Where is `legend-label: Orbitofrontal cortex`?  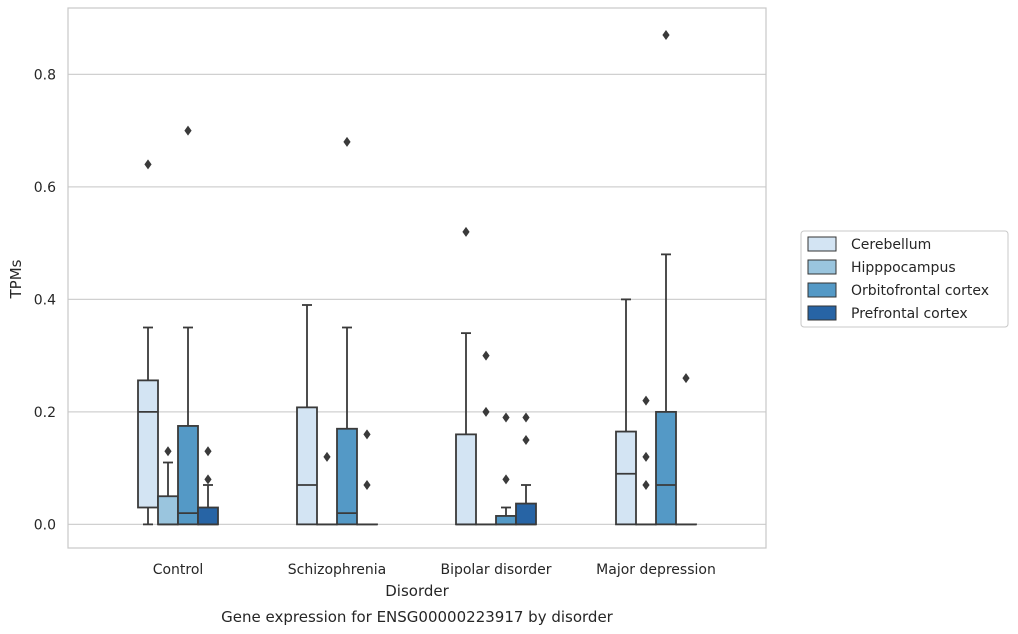 legend-label: Orbitofrontal cortex is located at coordinates (920, 291).